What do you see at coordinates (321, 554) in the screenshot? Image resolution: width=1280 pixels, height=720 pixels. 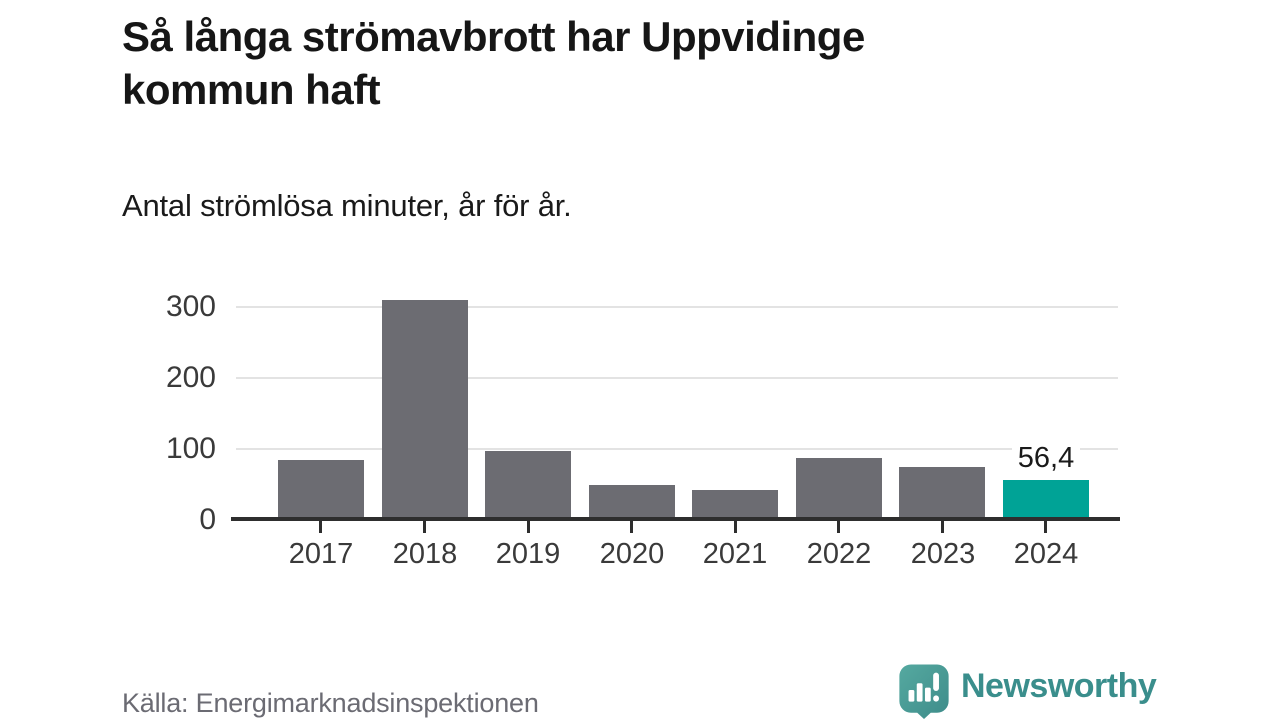 I see `x-axis-label-2017: 2017` at bounding box center [321, 554].